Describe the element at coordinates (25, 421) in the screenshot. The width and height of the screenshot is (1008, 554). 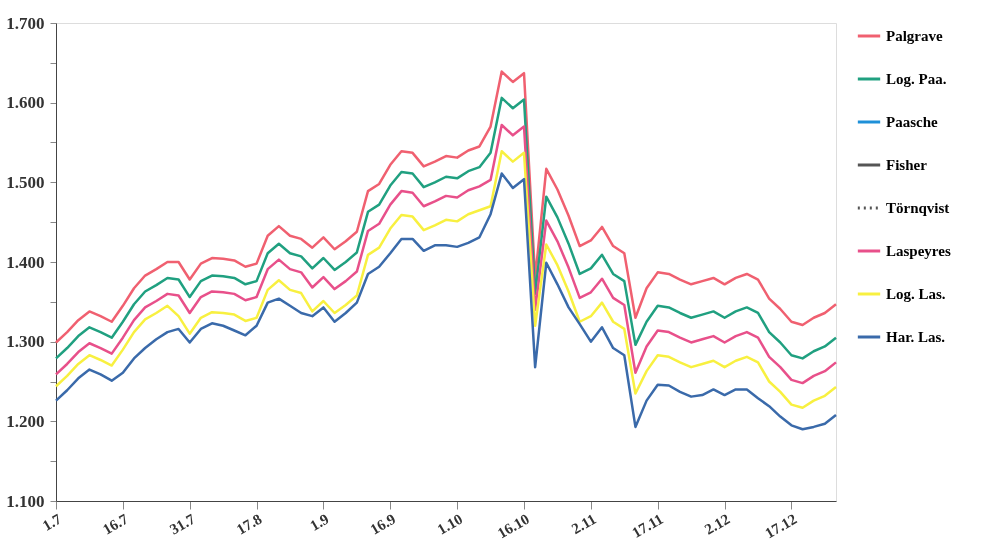
I see `y-tick-label: 1.200` at that location.